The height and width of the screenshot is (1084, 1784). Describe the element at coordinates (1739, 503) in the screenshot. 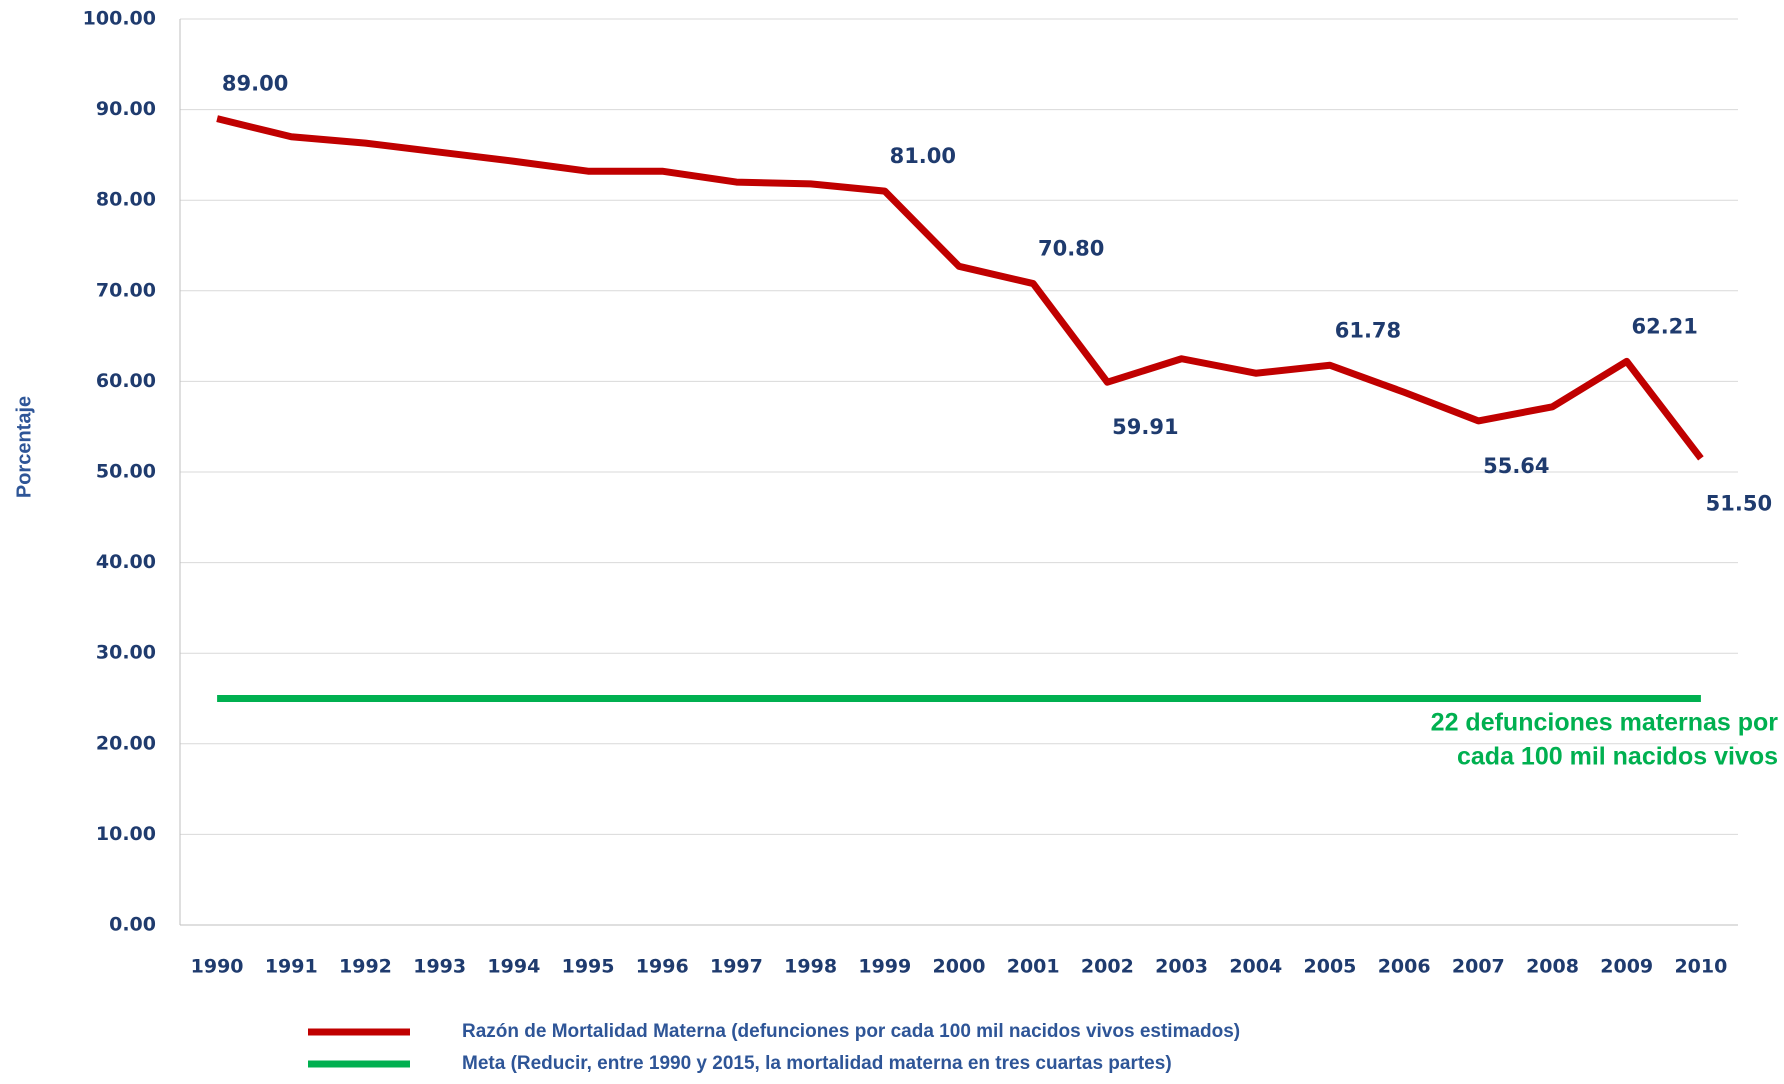

I see `data-label: 51.50` at that location.